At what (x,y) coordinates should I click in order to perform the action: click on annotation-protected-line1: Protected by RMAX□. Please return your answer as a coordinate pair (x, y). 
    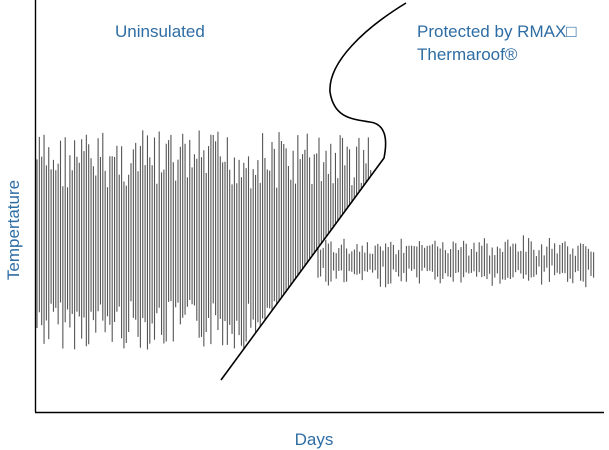
    Looking at the image, I should click on (497, 31).